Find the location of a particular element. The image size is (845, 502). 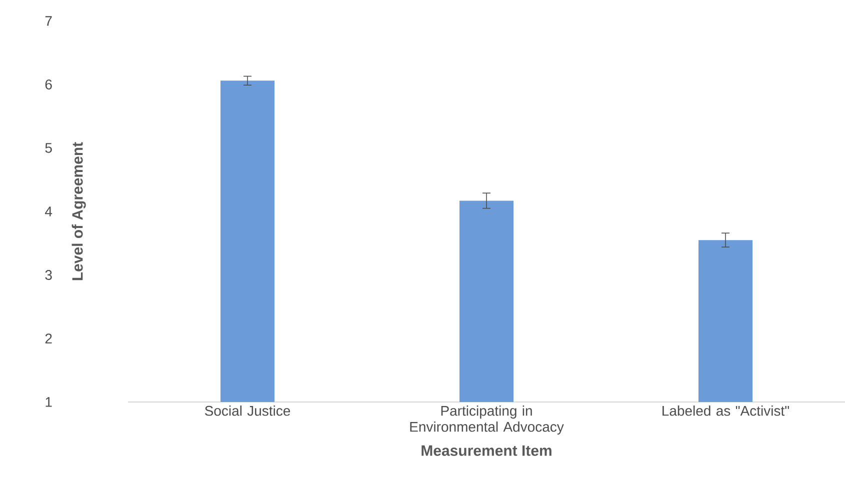

y-tick-label: 2 is located at coordinates (48, 339).